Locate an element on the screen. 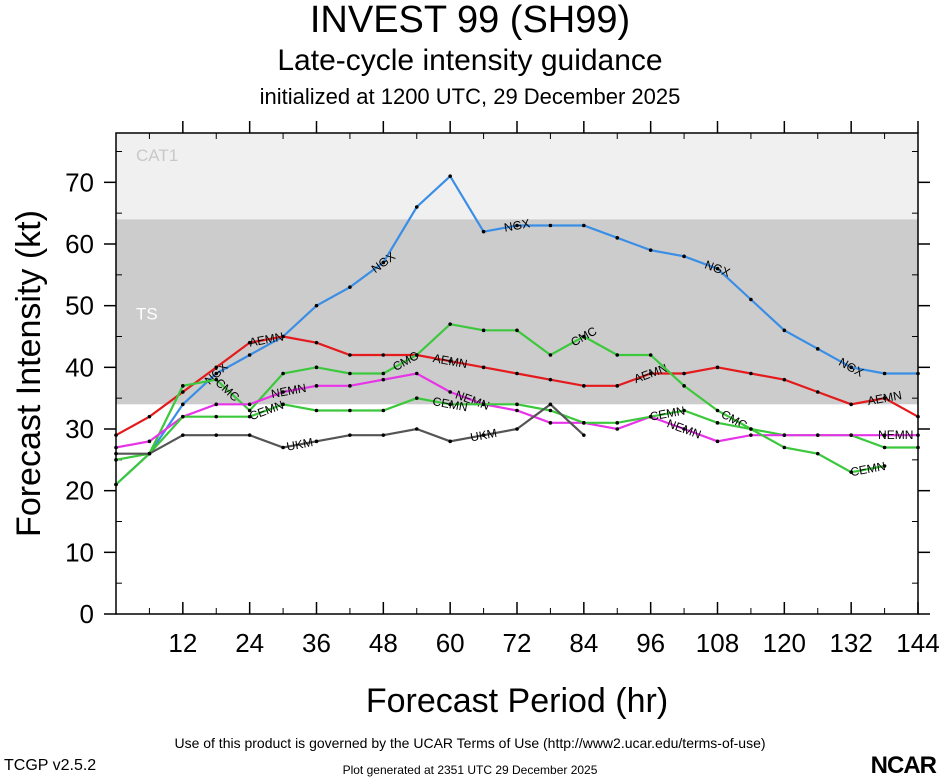  series-label-cemn: CEMN is located at coordinates (450, 404).